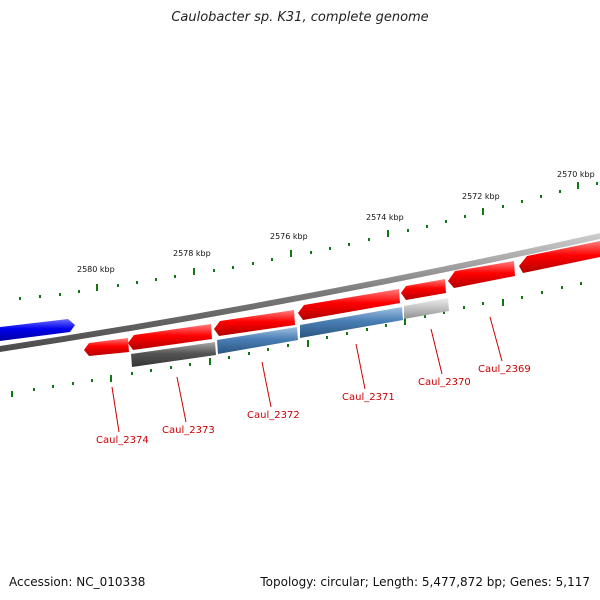 This screenshot has width=600, height=600. Describe the element at coordinates (481, 196) in the screenshot. I see `scale-label-2572: 2572 kbp` at that location.